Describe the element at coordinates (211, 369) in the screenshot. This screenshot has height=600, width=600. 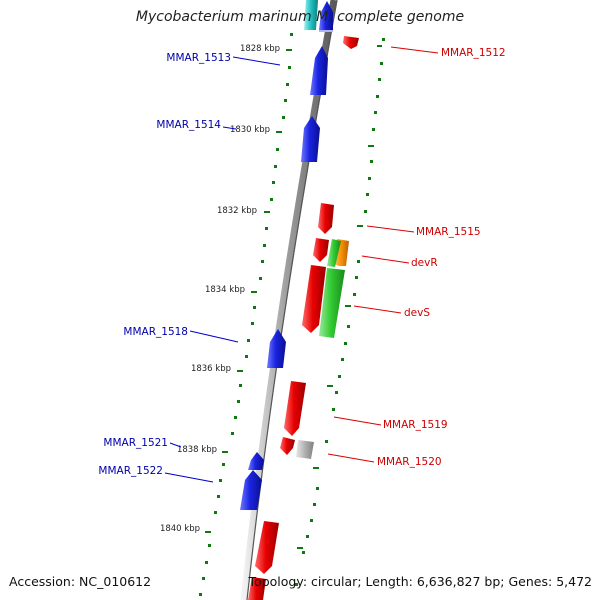
I see `kbp-label-1836: 1836 kbp` at that location.